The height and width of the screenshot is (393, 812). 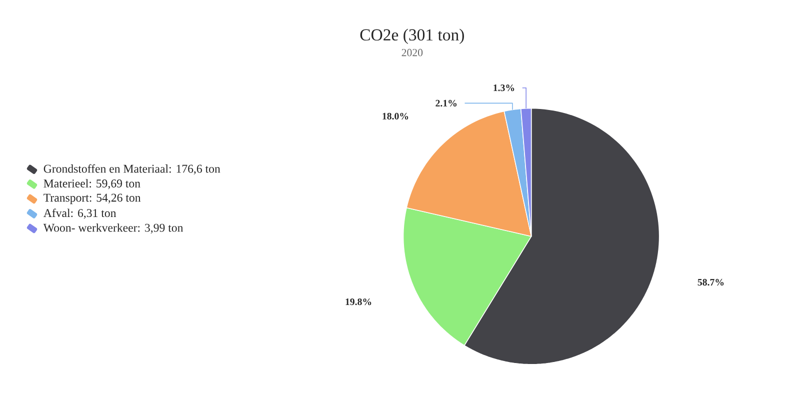 What do you see at coordinates (132, 169) in the screenshot?
I see `legend-label: Grondstoffen en Materiaal: 176,6 ton` at bounding box center [132, 169].